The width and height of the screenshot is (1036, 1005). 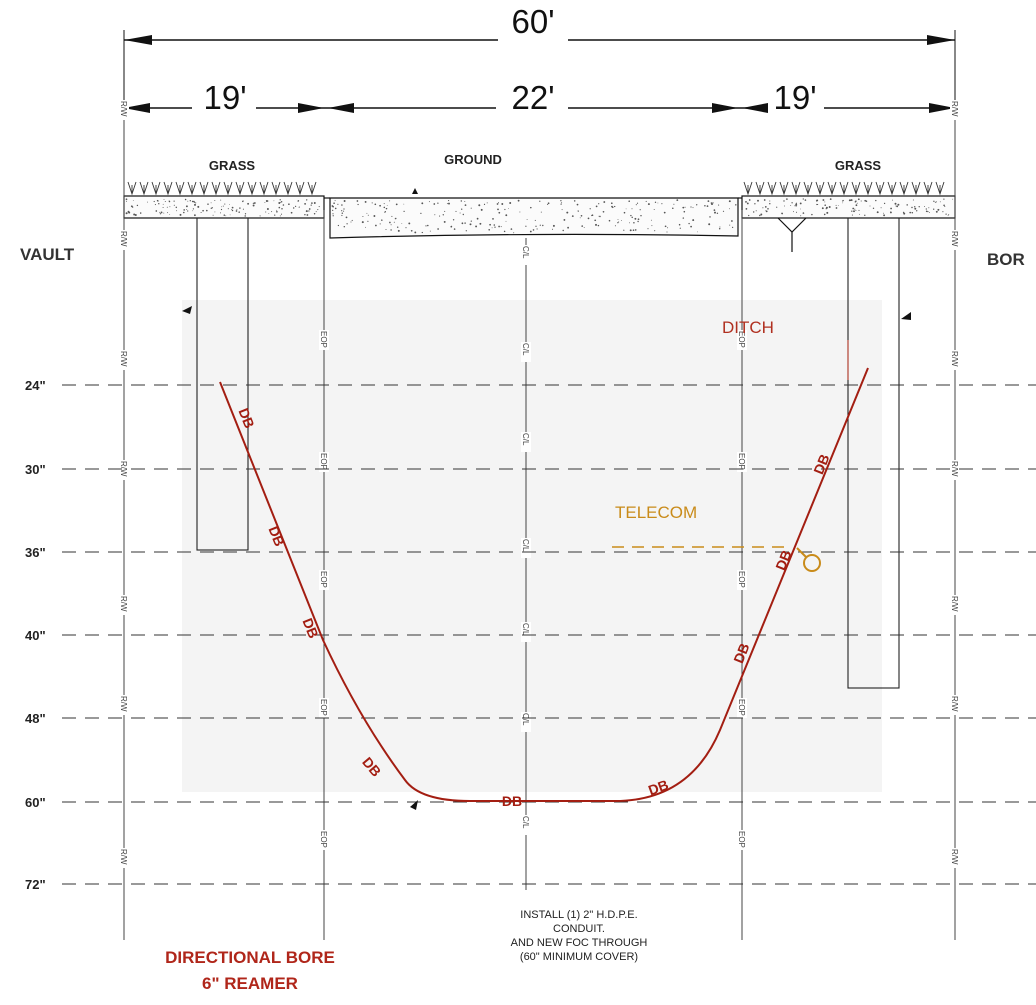 What do you see at coordinates (232, 165) in the screenshot?
I see `left-surface-label: GRASS` at bounding box center [232, 165].